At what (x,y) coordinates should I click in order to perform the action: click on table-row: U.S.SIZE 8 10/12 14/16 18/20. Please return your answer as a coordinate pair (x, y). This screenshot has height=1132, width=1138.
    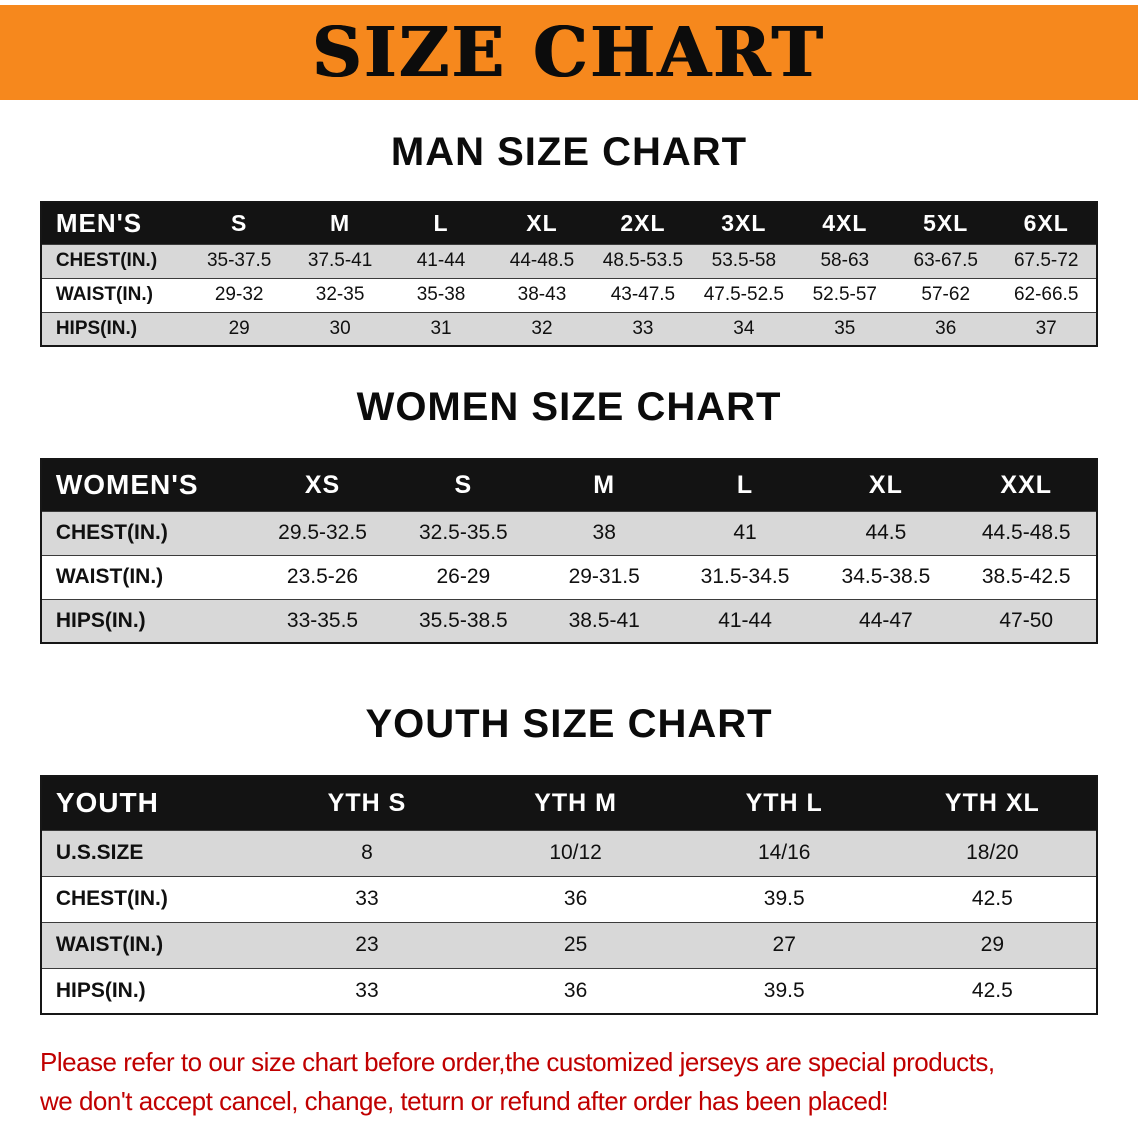
    Looking at the image, I should click on (569, 853).